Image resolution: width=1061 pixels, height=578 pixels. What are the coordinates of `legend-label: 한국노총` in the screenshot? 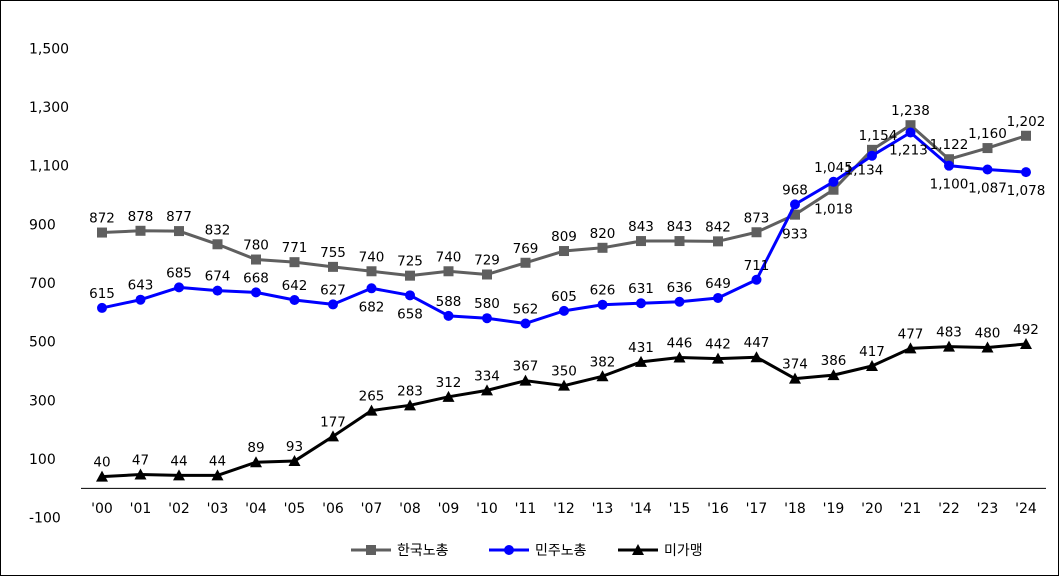 It's located at (423, 551).